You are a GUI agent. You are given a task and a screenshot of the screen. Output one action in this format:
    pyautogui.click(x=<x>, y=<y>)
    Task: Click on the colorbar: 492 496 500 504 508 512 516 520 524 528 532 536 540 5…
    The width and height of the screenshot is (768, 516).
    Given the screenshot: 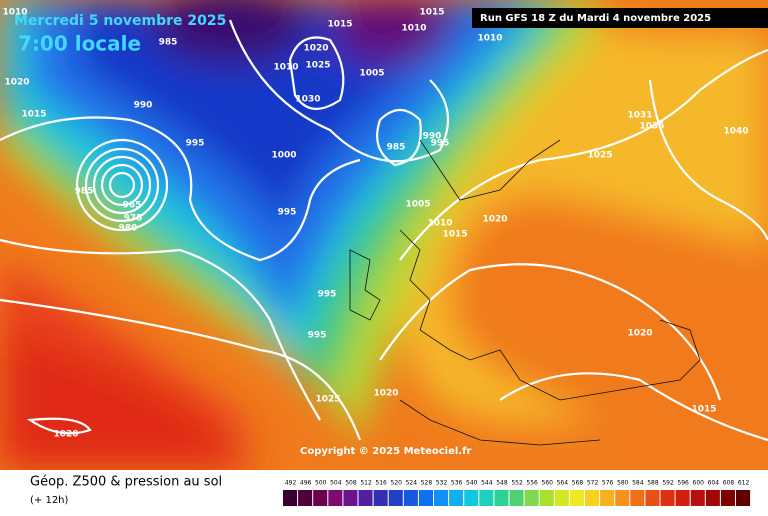 What is the action you would take?
    pyautogui.click(x=517, y=493)
    